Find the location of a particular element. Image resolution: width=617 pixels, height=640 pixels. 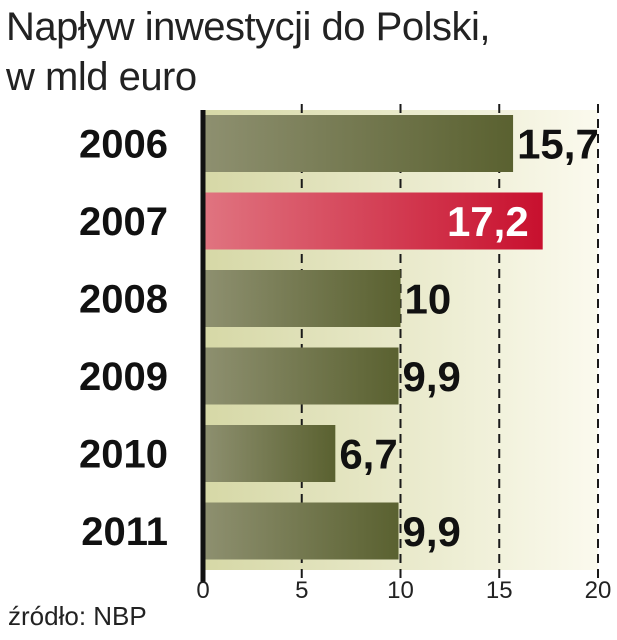

value-label-2007: 17,2 is located at coordinates (488, 221).